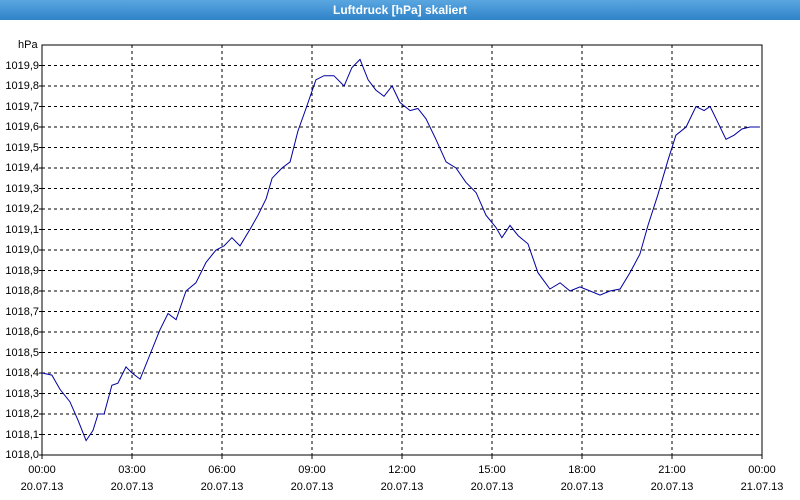  I want to click on y-tick-label: 1019,0, so click(22, 250).